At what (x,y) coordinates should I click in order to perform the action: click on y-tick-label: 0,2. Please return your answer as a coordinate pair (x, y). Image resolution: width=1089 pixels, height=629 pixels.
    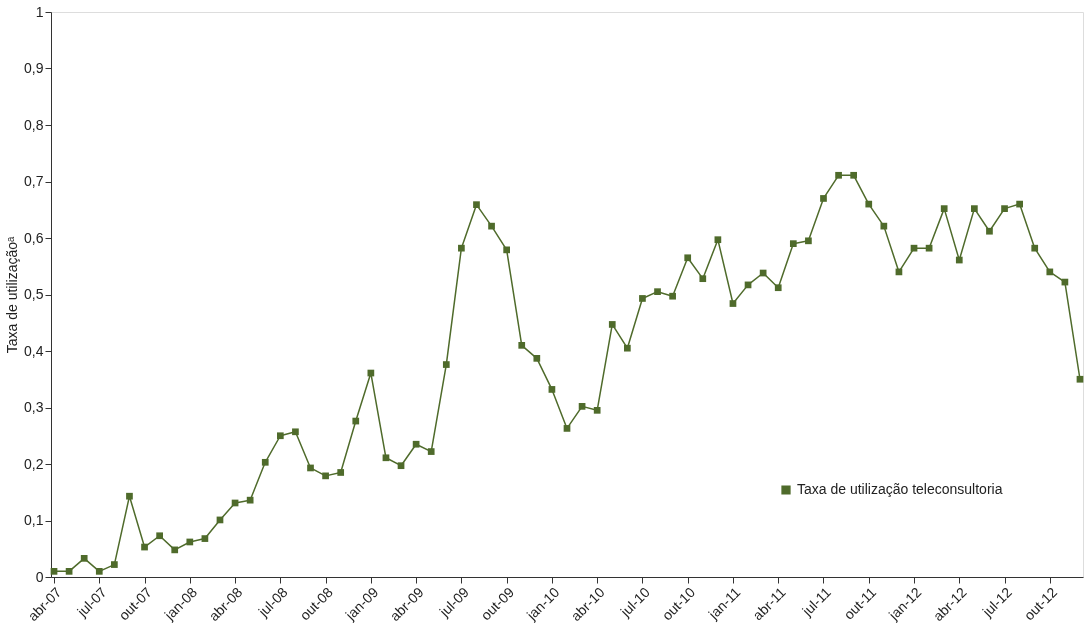
    Looking at the image, I should click on (34, 463).